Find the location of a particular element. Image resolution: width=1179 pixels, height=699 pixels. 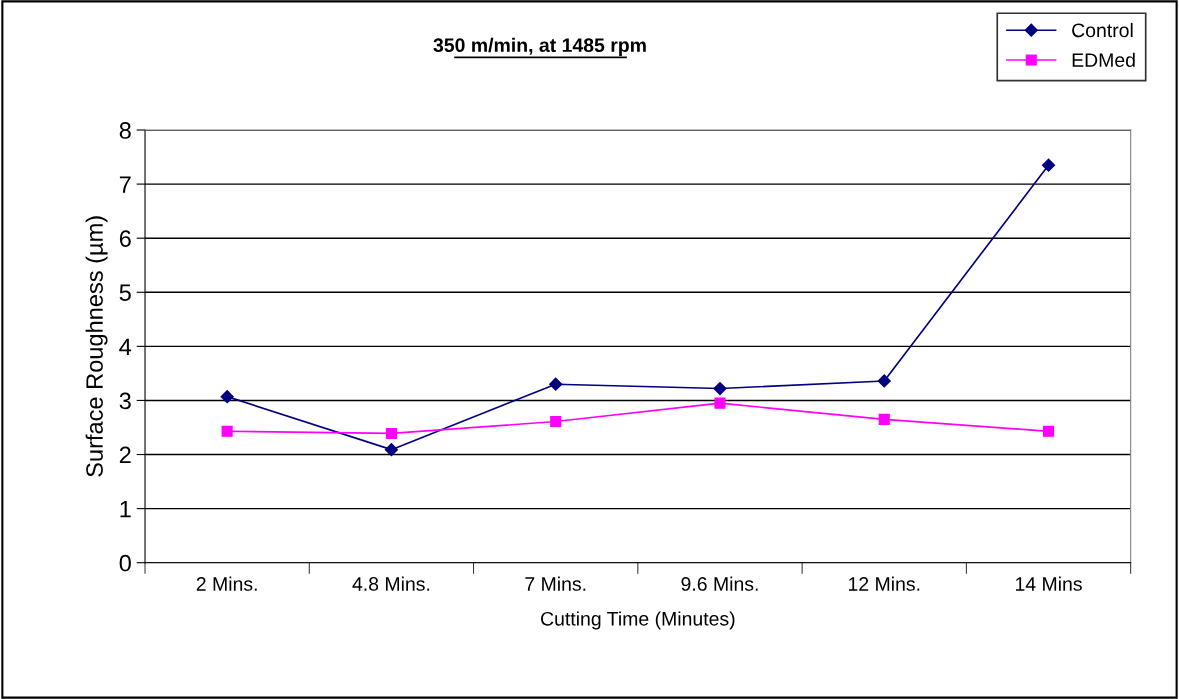

x-tick-label: 7 Mins. is located at coordinates (555, 583).